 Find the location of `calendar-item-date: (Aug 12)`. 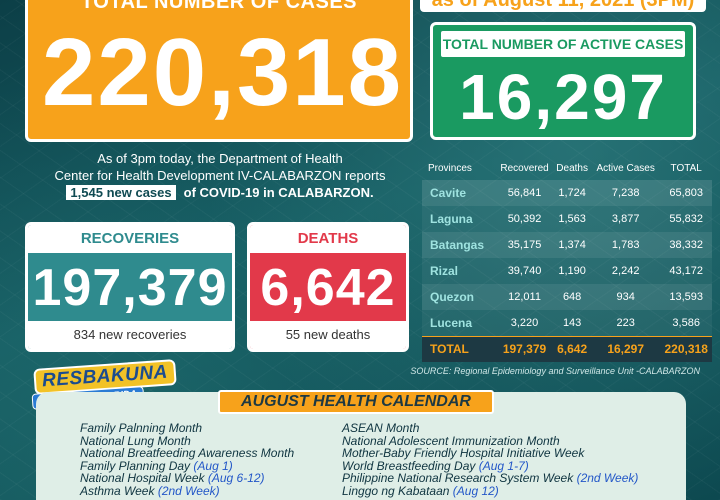

calendar-item-date: (Aug 12) is located at coordinates (475, 490).